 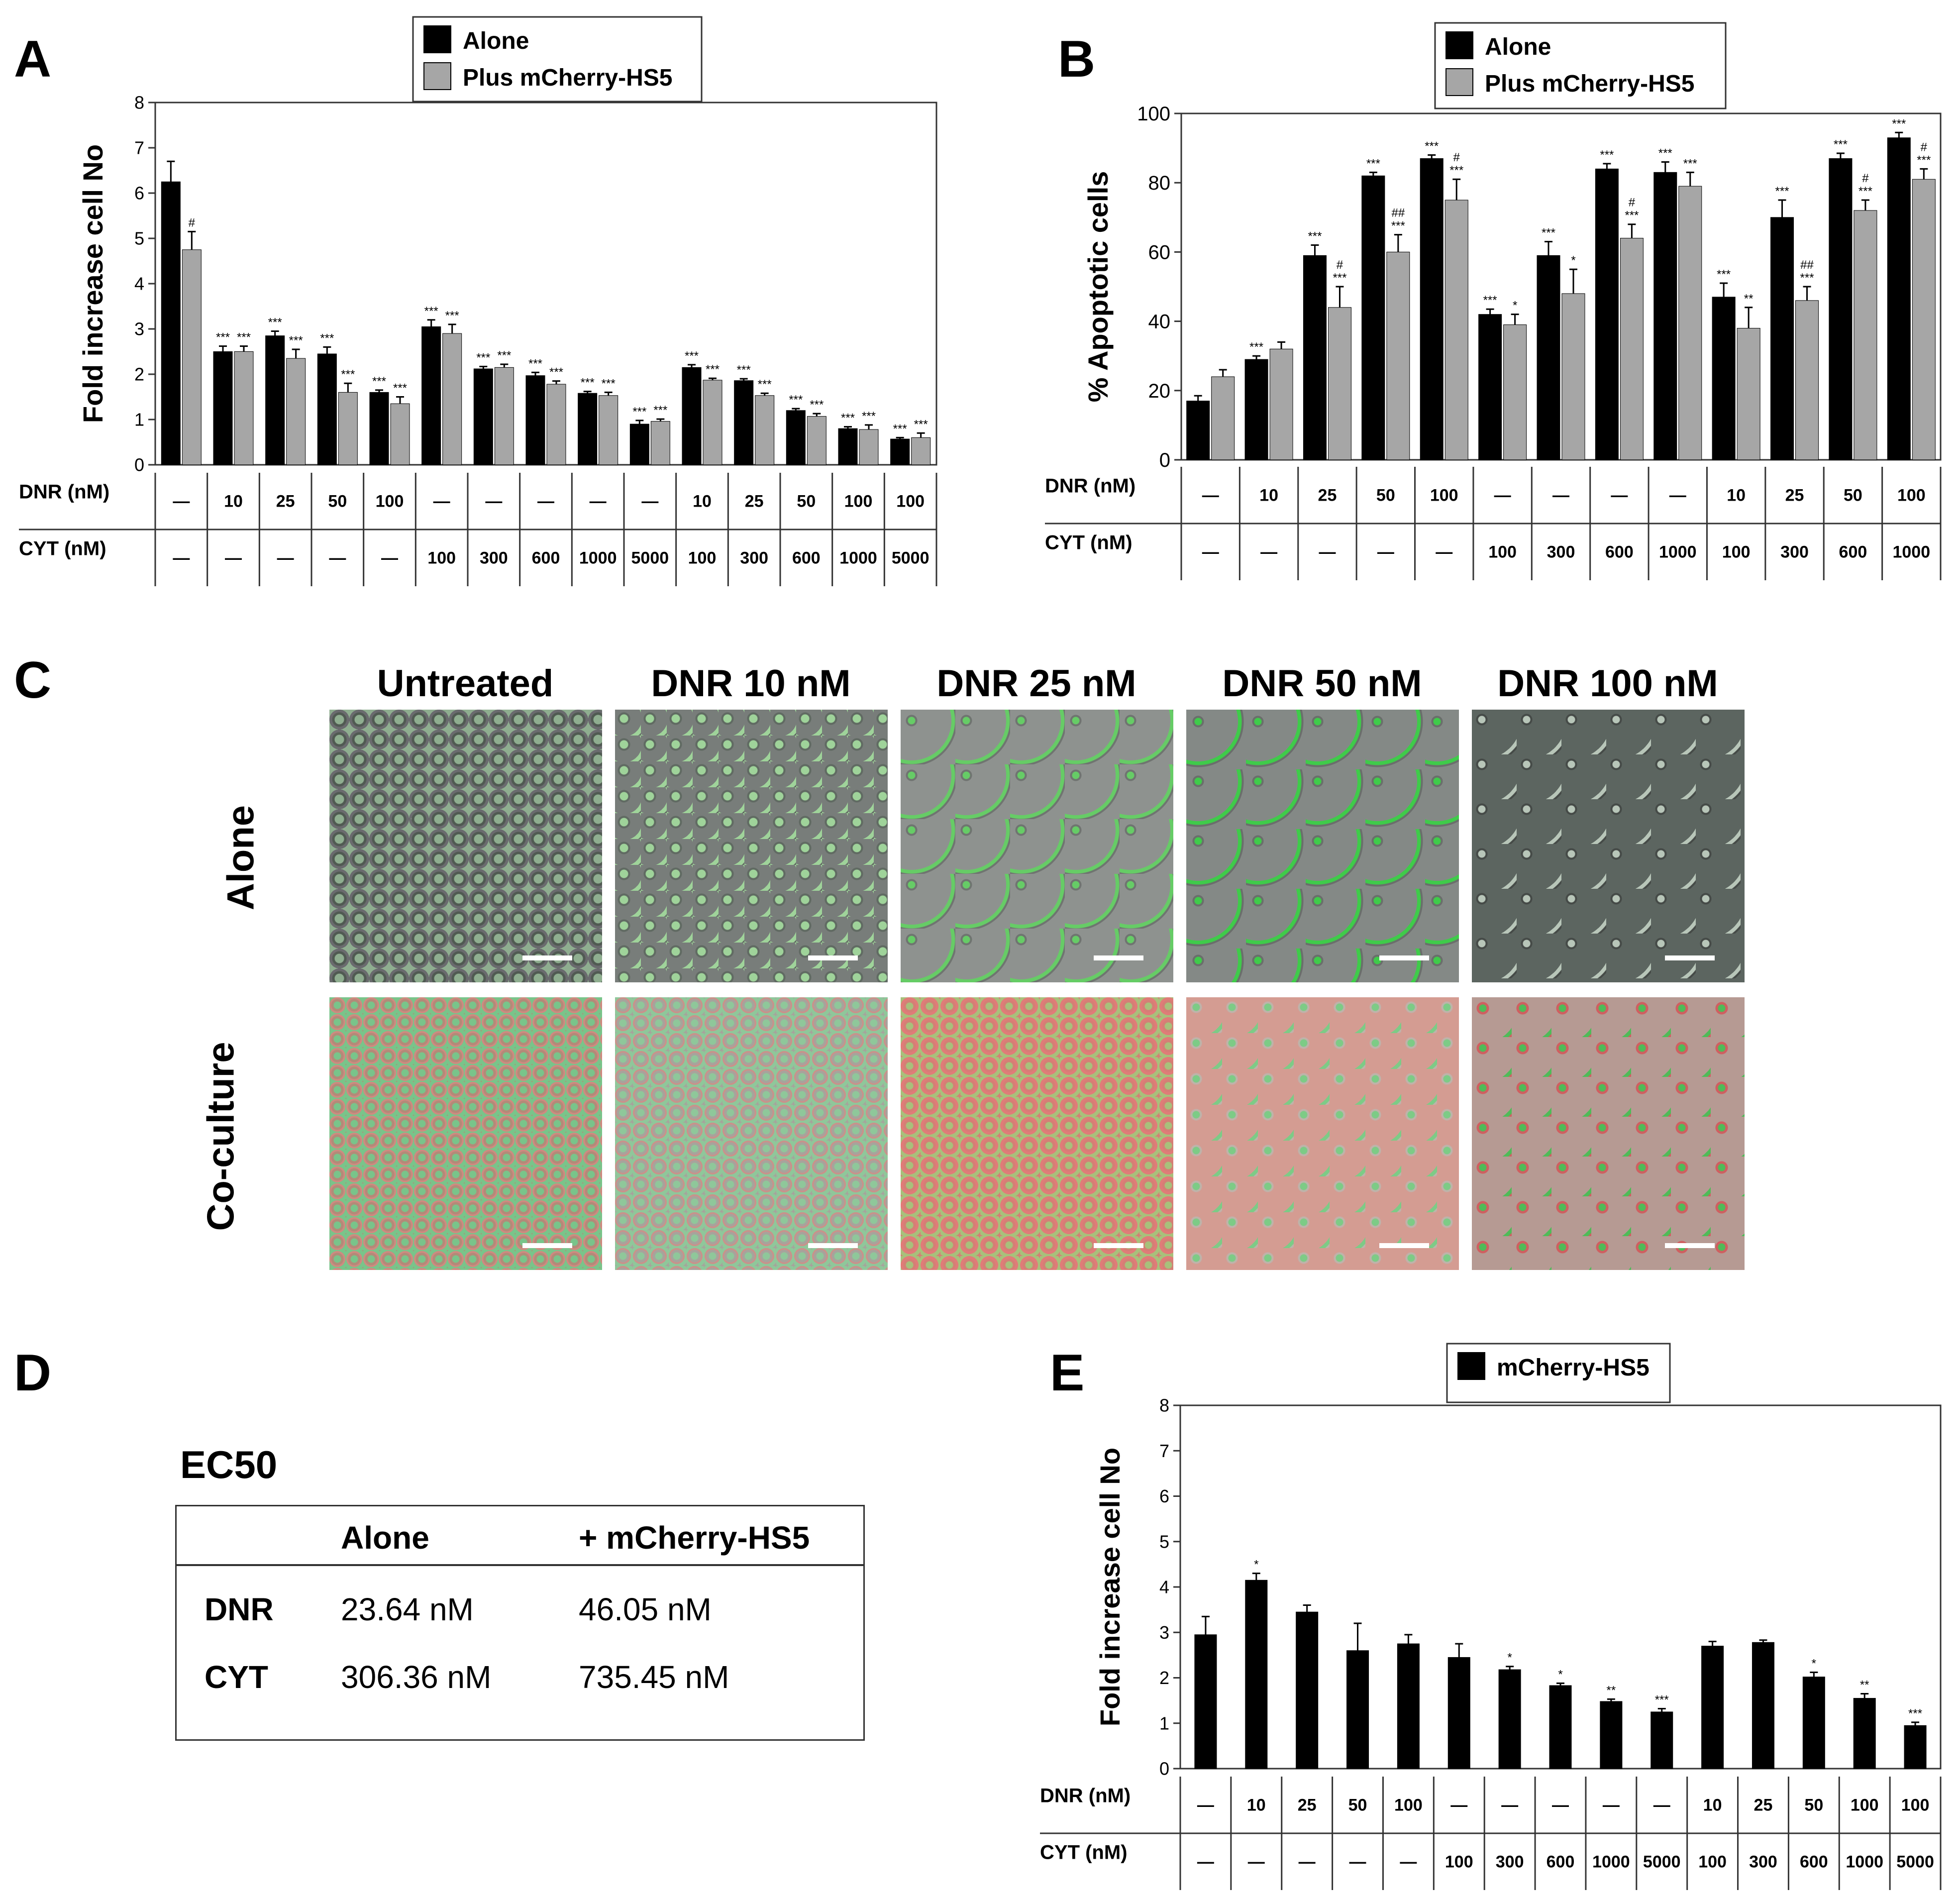 What do you see at coordinates (240, 858) in the screenshot?
I see `row-label-alone: Alone` at bounding box center [240, 858].